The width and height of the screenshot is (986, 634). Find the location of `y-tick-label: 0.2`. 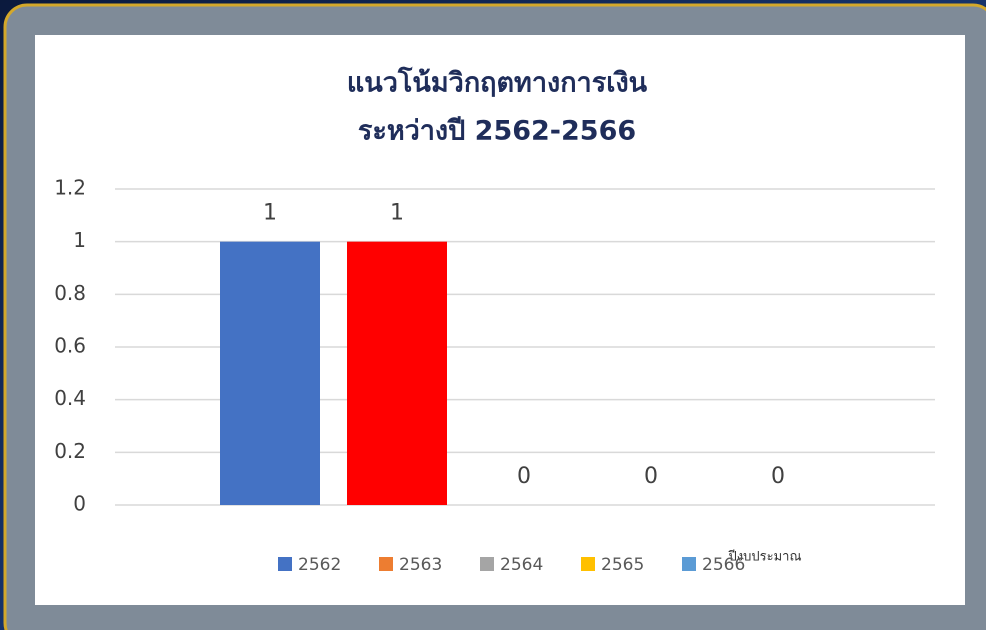

y-tick-label: 0.2 is located at coordinates (70, 451).